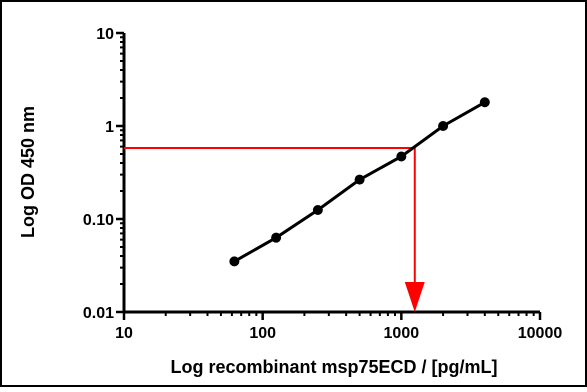 The image size is (587, 392). What do you see at coordinates (124, 333) in the screenshot?
I see `x-tick-label: 10` at bounding box center [124, 333].